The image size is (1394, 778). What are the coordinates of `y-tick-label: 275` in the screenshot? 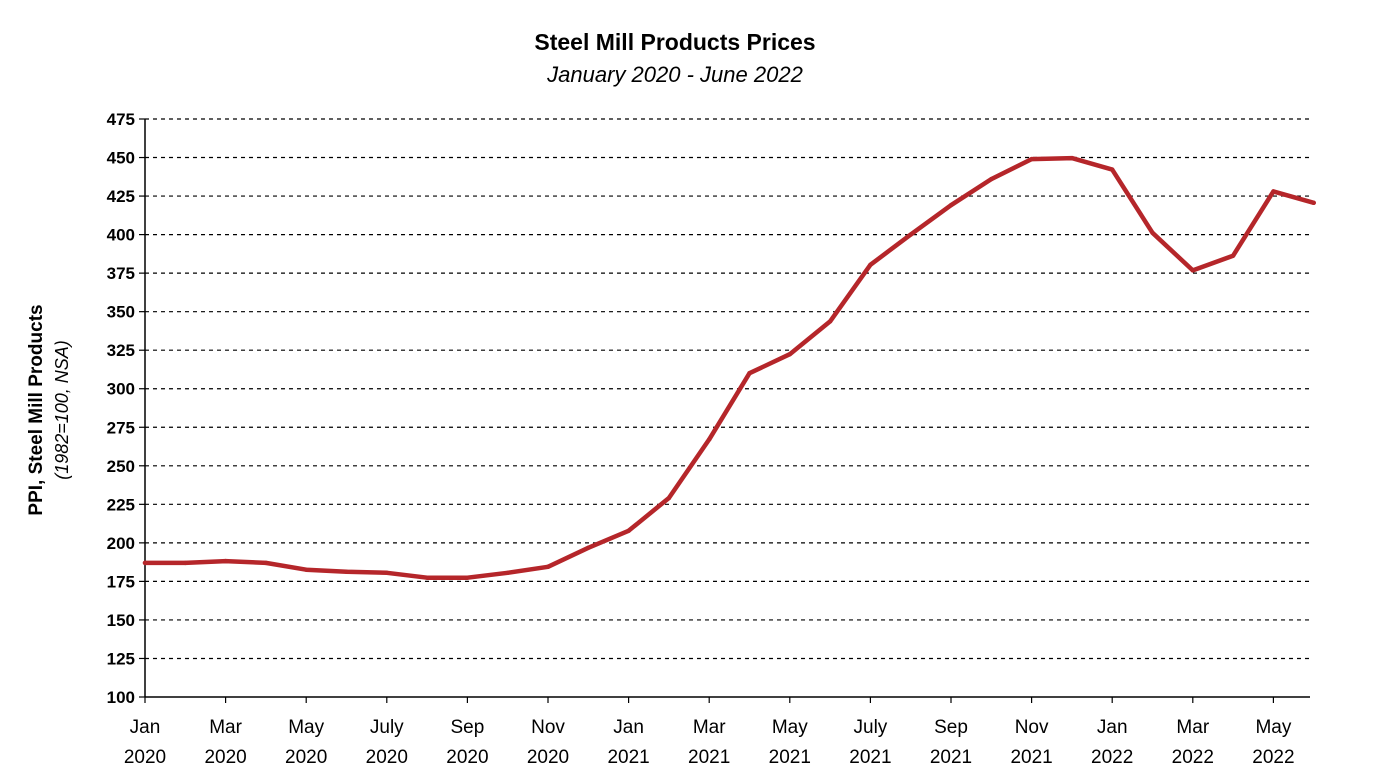 It's located at (121, 427).